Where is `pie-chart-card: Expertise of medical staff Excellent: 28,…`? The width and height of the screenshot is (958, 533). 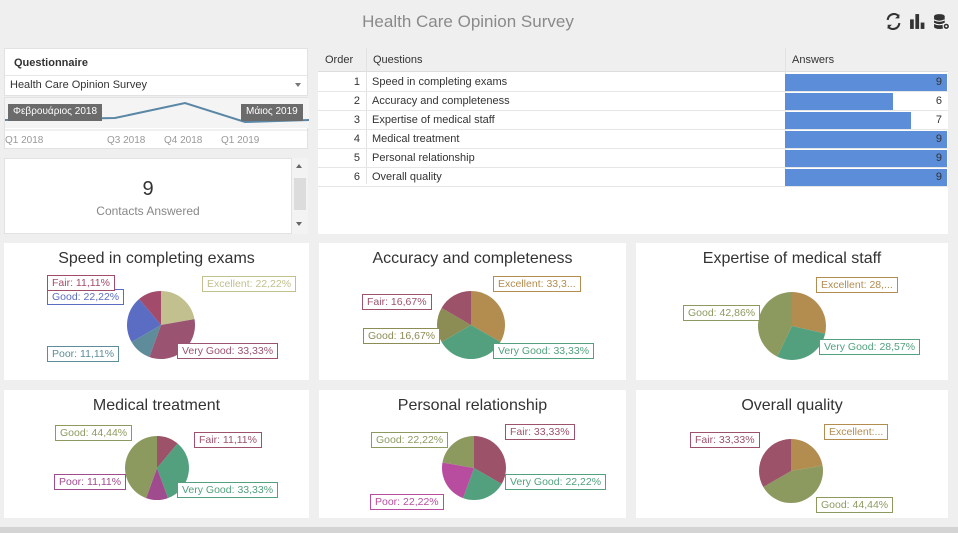 pie-chart-card: Expertise of medical staff Excellent: 28,… is located at coordinates (792, 311).